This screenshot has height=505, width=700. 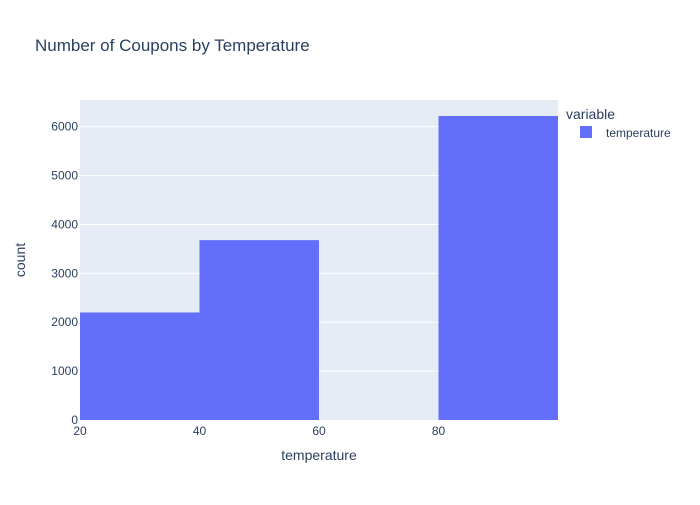 What do you see at coordinates (74, 420) in the screenshot?
I see `y-tick-label: 0` at bounding box center [74, 420].